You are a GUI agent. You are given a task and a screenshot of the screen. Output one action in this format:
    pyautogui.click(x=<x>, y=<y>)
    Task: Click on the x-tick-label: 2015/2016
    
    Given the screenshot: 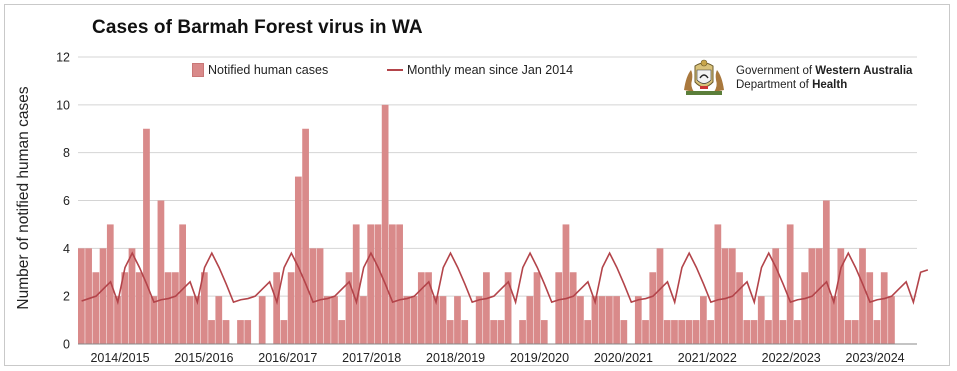 What is the action you would take?
    pyautogui.click(x=203, y=358)
    